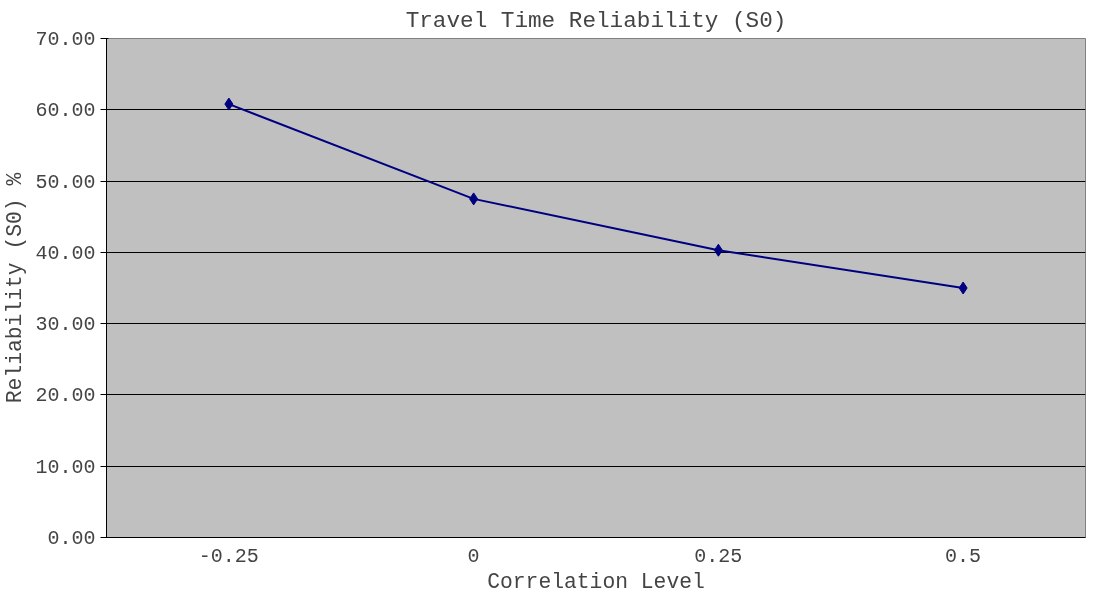 Image resolution: width=1118 pixels, height=602 pixels. I want to click on y-tick-label: 70.00, so click(65, 39).